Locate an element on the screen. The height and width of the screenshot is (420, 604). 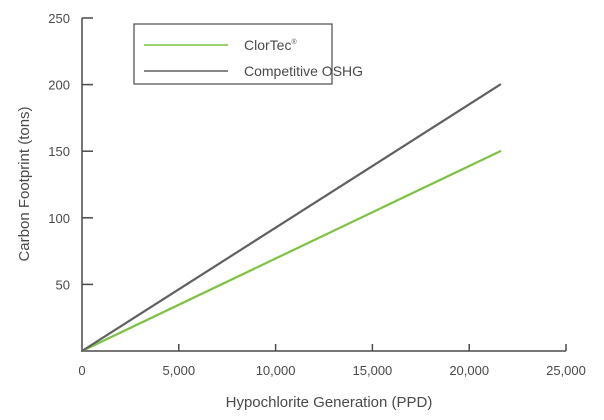
legend-box is located at coordinates (233, 54).